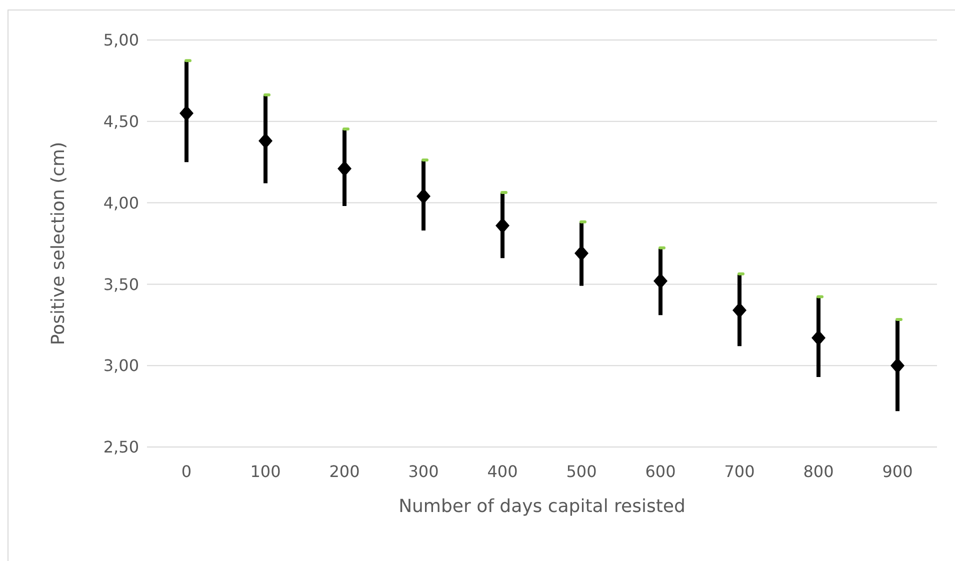 This screenshot has width=955, height=561. Describe the element at coordinates (121, 447) in the screenshot. I see `y-tick-label: 2,50` at that location.